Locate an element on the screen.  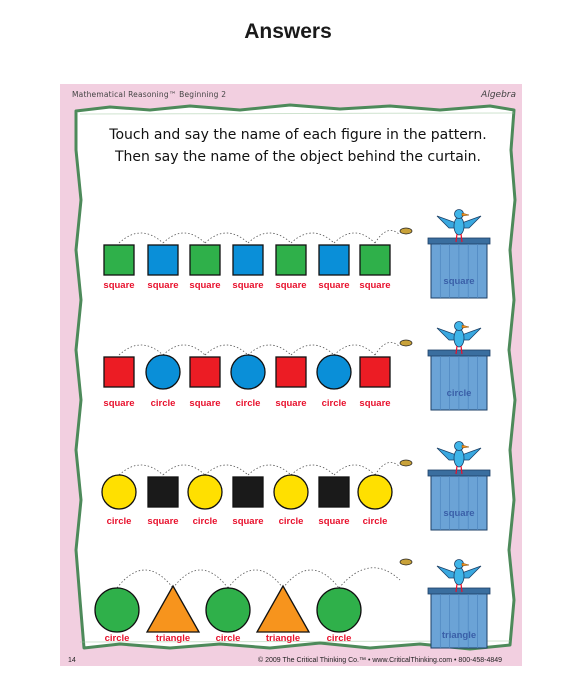
series-header: Mathematical Reasoning™ Beginning 2 is located at coordinates (149, 94).